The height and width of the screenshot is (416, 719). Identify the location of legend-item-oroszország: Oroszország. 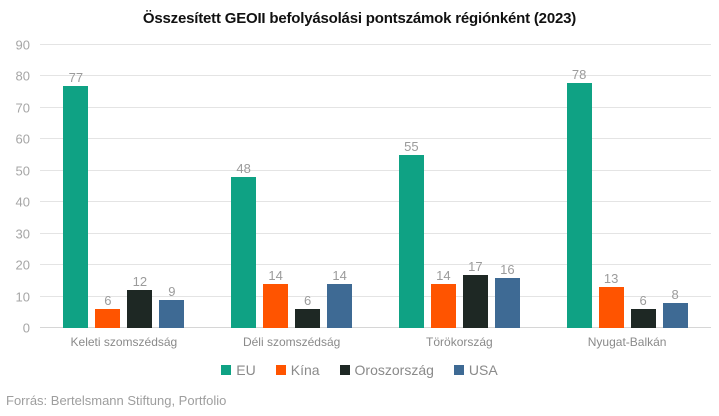
(386, 370).